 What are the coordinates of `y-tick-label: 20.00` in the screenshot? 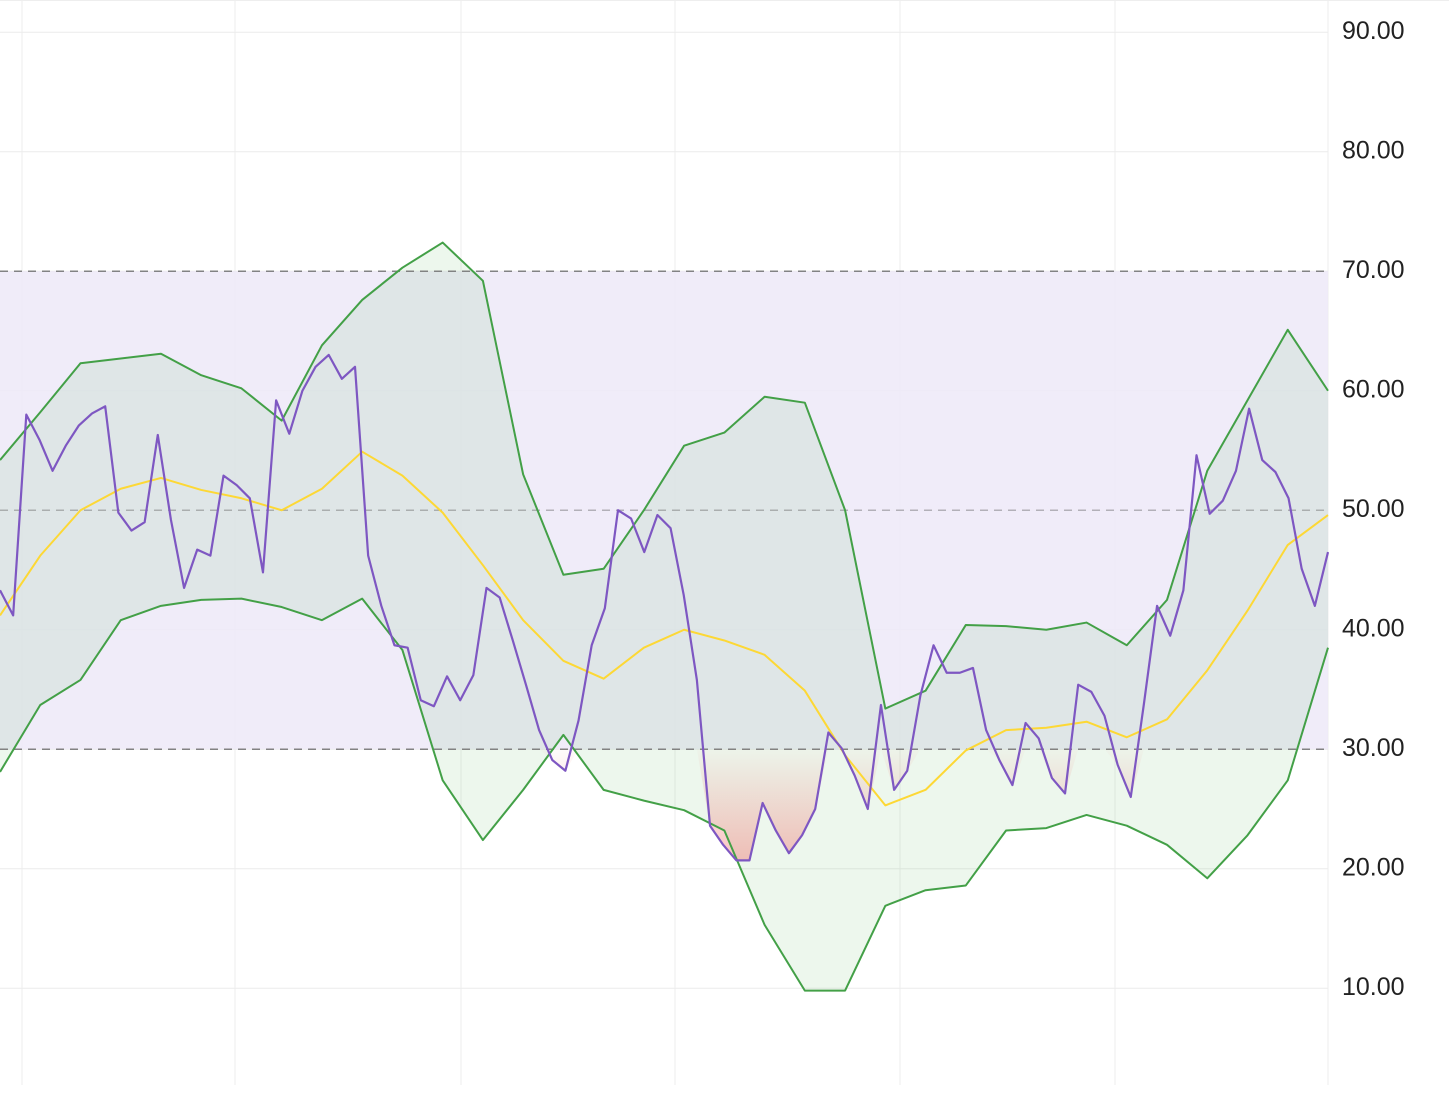 It's located at (1373, 867).